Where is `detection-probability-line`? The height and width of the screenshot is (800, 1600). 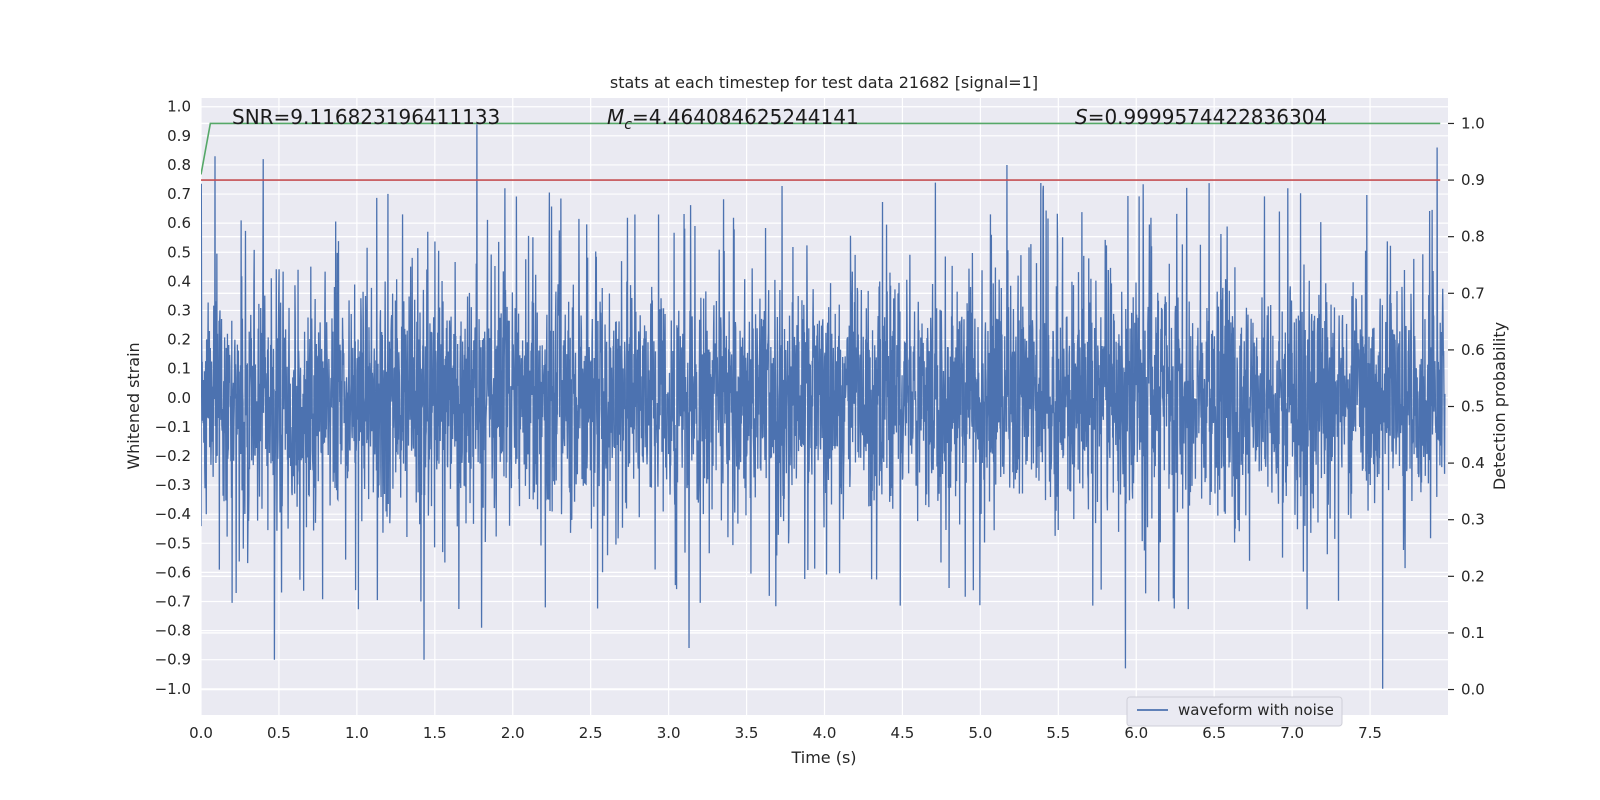
detection-probability-line is located at coordinates (821, 148).